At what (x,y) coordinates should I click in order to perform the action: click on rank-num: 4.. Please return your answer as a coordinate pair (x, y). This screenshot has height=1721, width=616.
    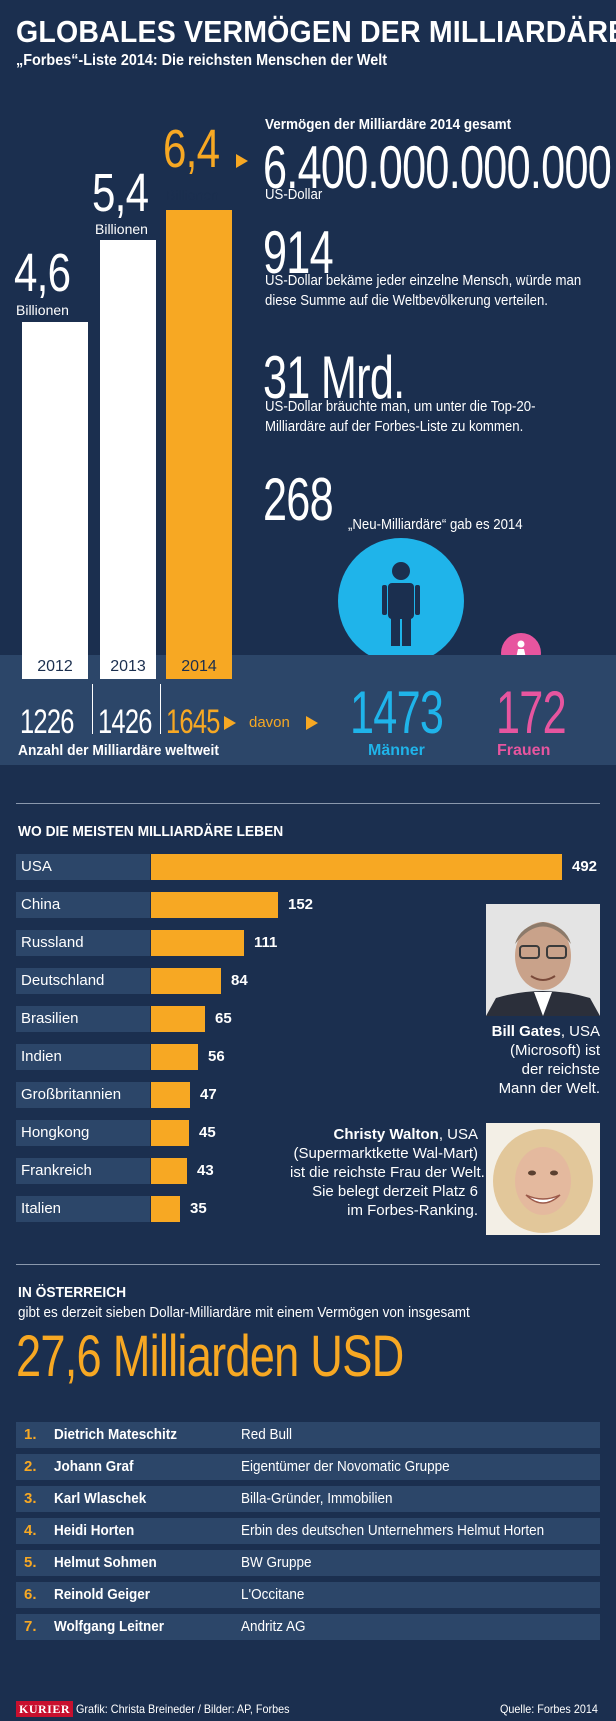
    Looking at the image, I should click on (30, 1530).